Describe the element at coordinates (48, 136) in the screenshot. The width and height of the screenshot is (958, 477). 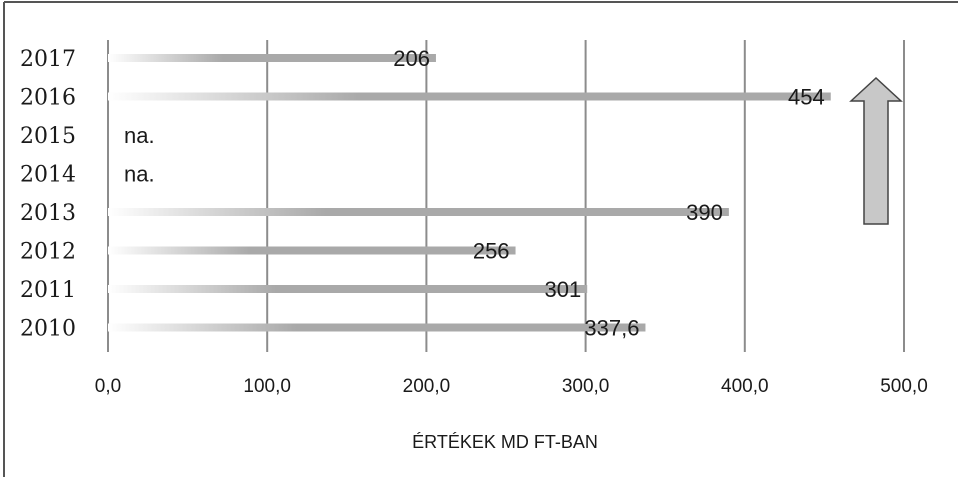
I see `y-tick-label: 2015` at that location.